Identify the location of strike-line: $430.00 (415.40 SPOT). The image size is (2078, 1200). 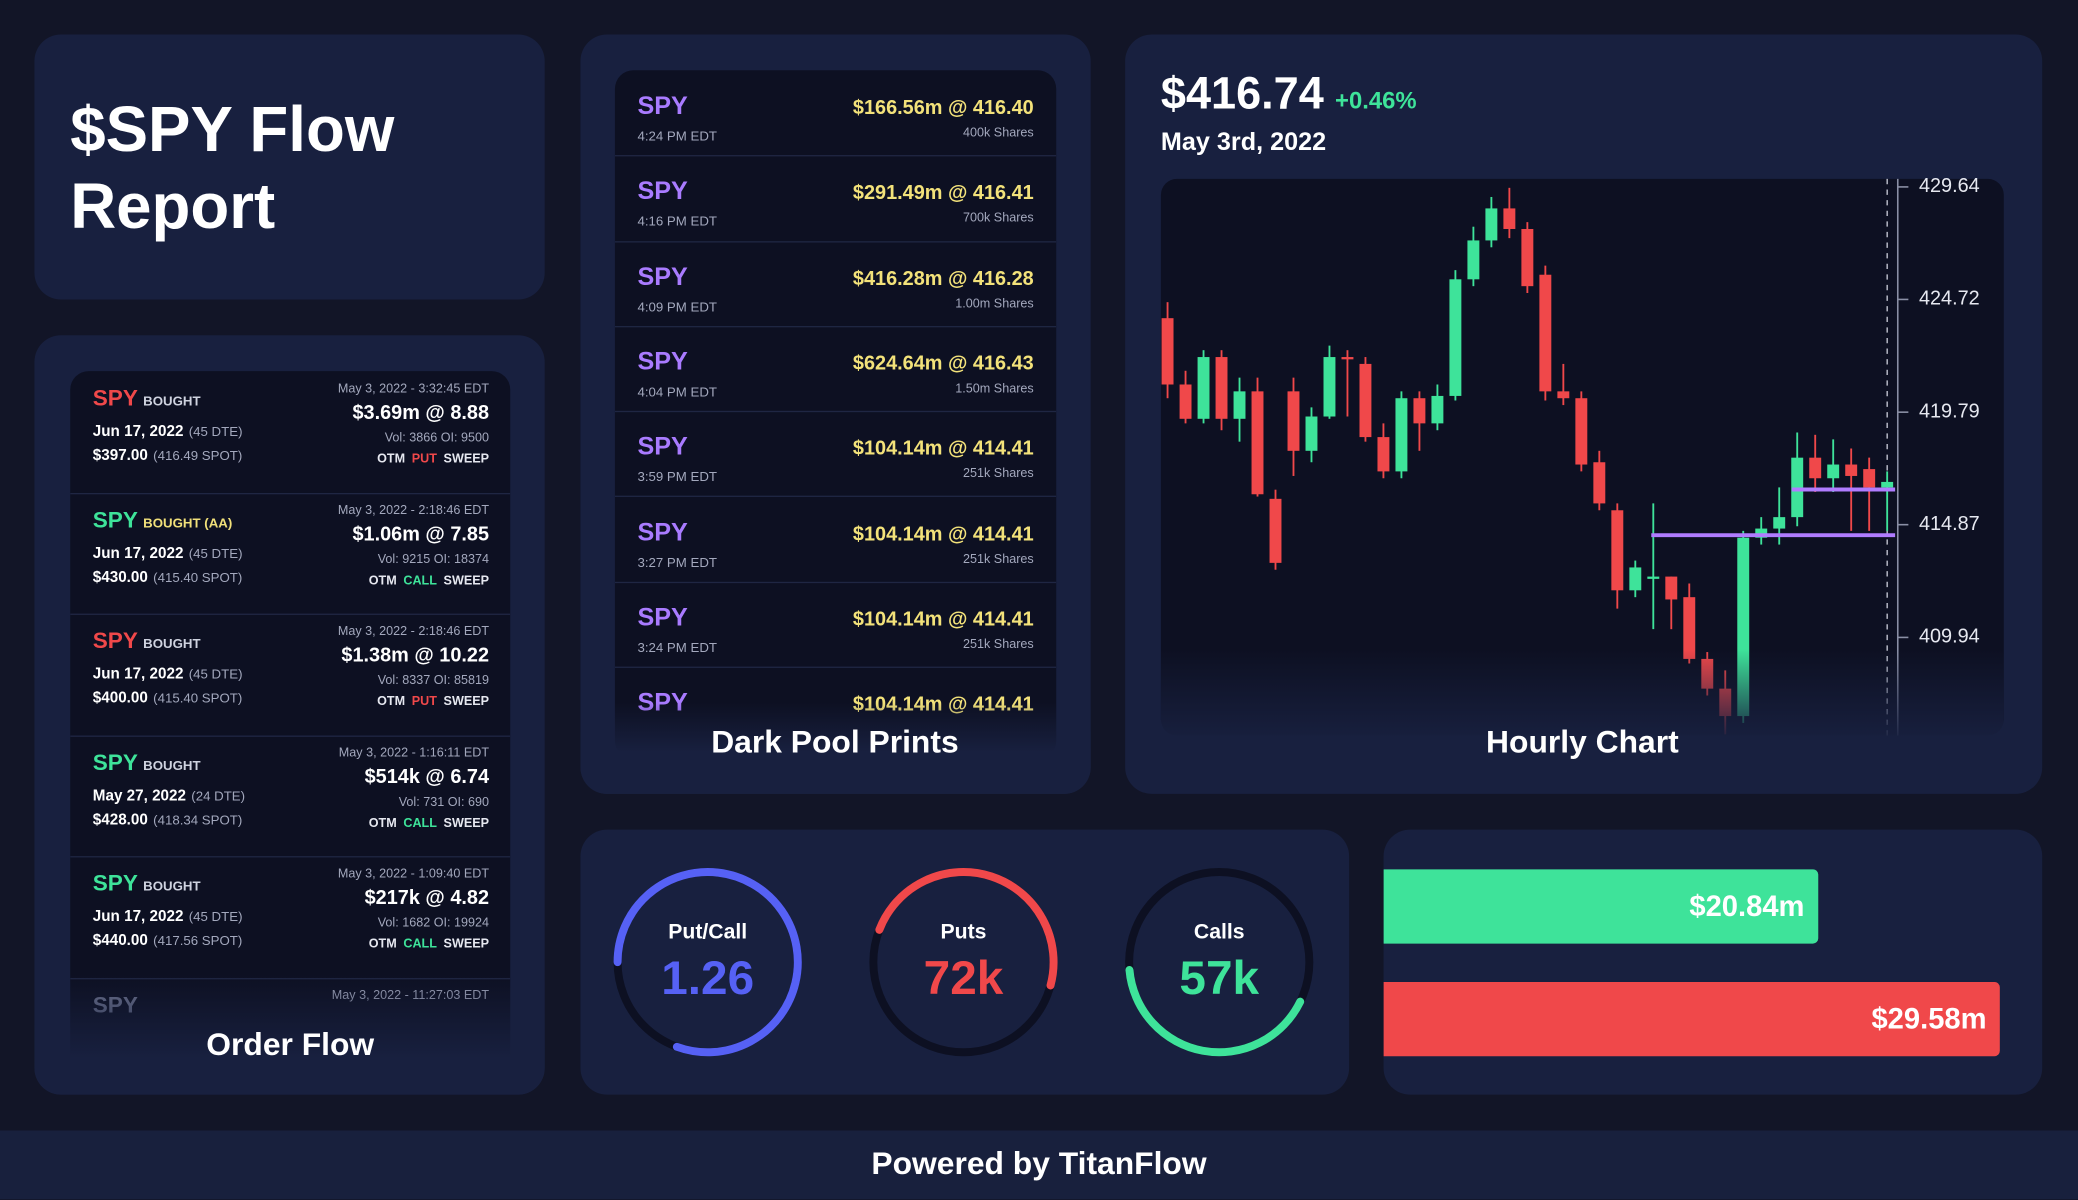
(168, 576).